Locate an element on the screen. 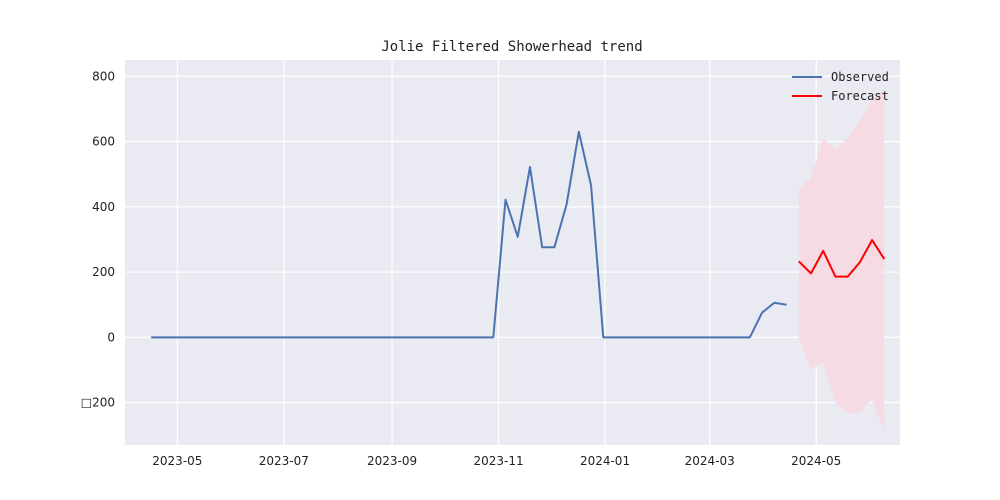 This screenshot has height=500, width=1000. x-tick-label: 2024-03 is located at coordinates (710, 461).